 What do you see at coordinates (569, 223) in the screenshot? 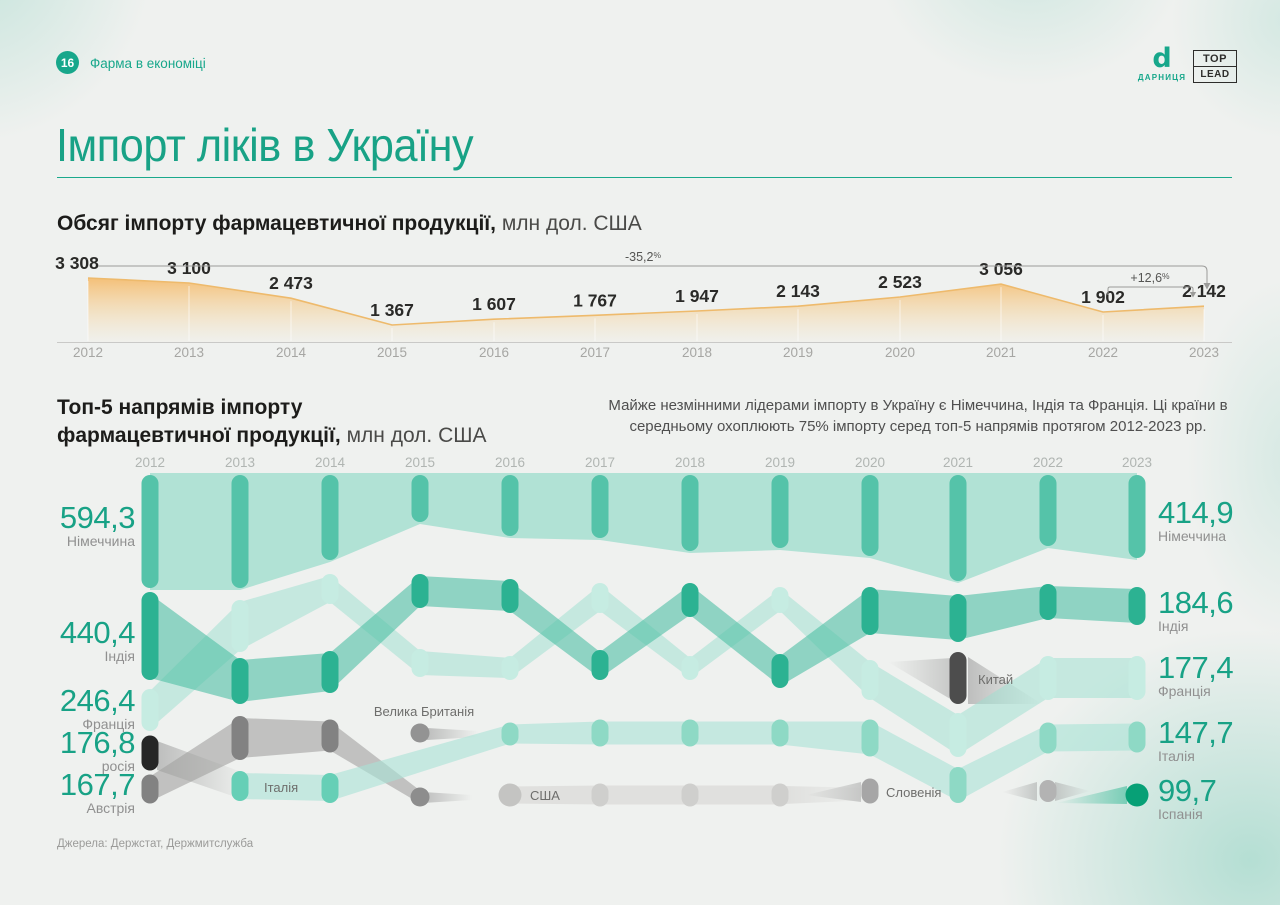
I see `area-chart-heading-unit: млн дол. США` at bounding box center [569, 223].